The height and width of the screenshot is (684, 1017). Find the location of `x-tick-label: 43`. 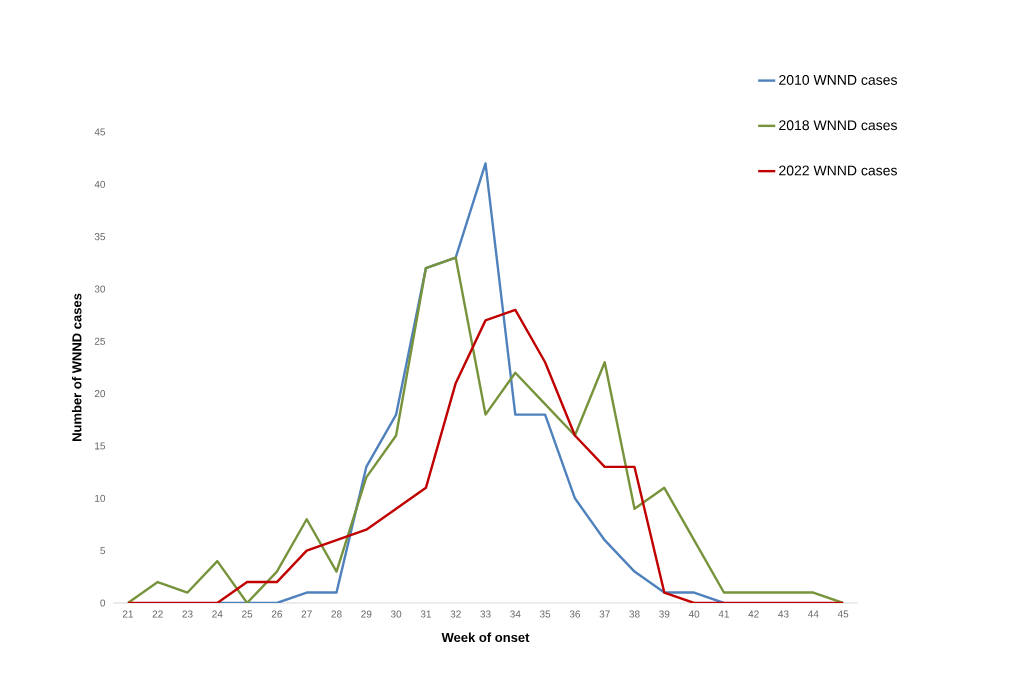

x-tick-label: 43 is located at coordinates (783, 614).